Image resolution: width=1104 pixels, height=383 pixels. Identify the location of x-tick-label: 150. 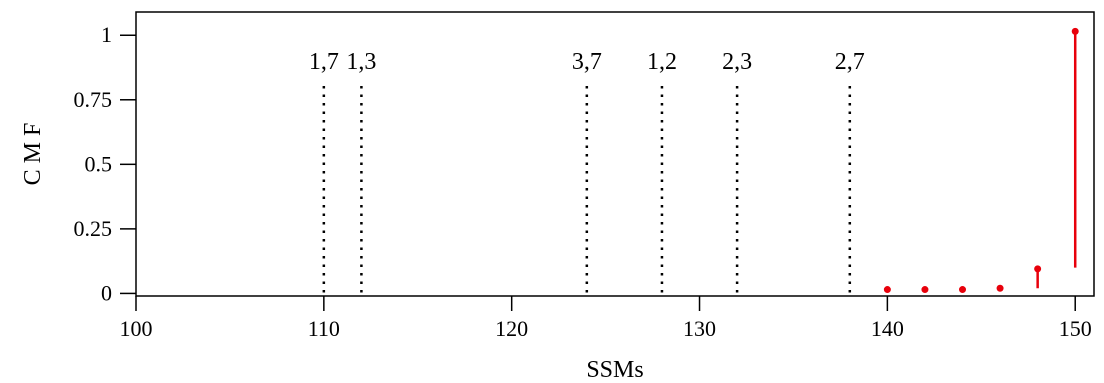
(1075, 328).